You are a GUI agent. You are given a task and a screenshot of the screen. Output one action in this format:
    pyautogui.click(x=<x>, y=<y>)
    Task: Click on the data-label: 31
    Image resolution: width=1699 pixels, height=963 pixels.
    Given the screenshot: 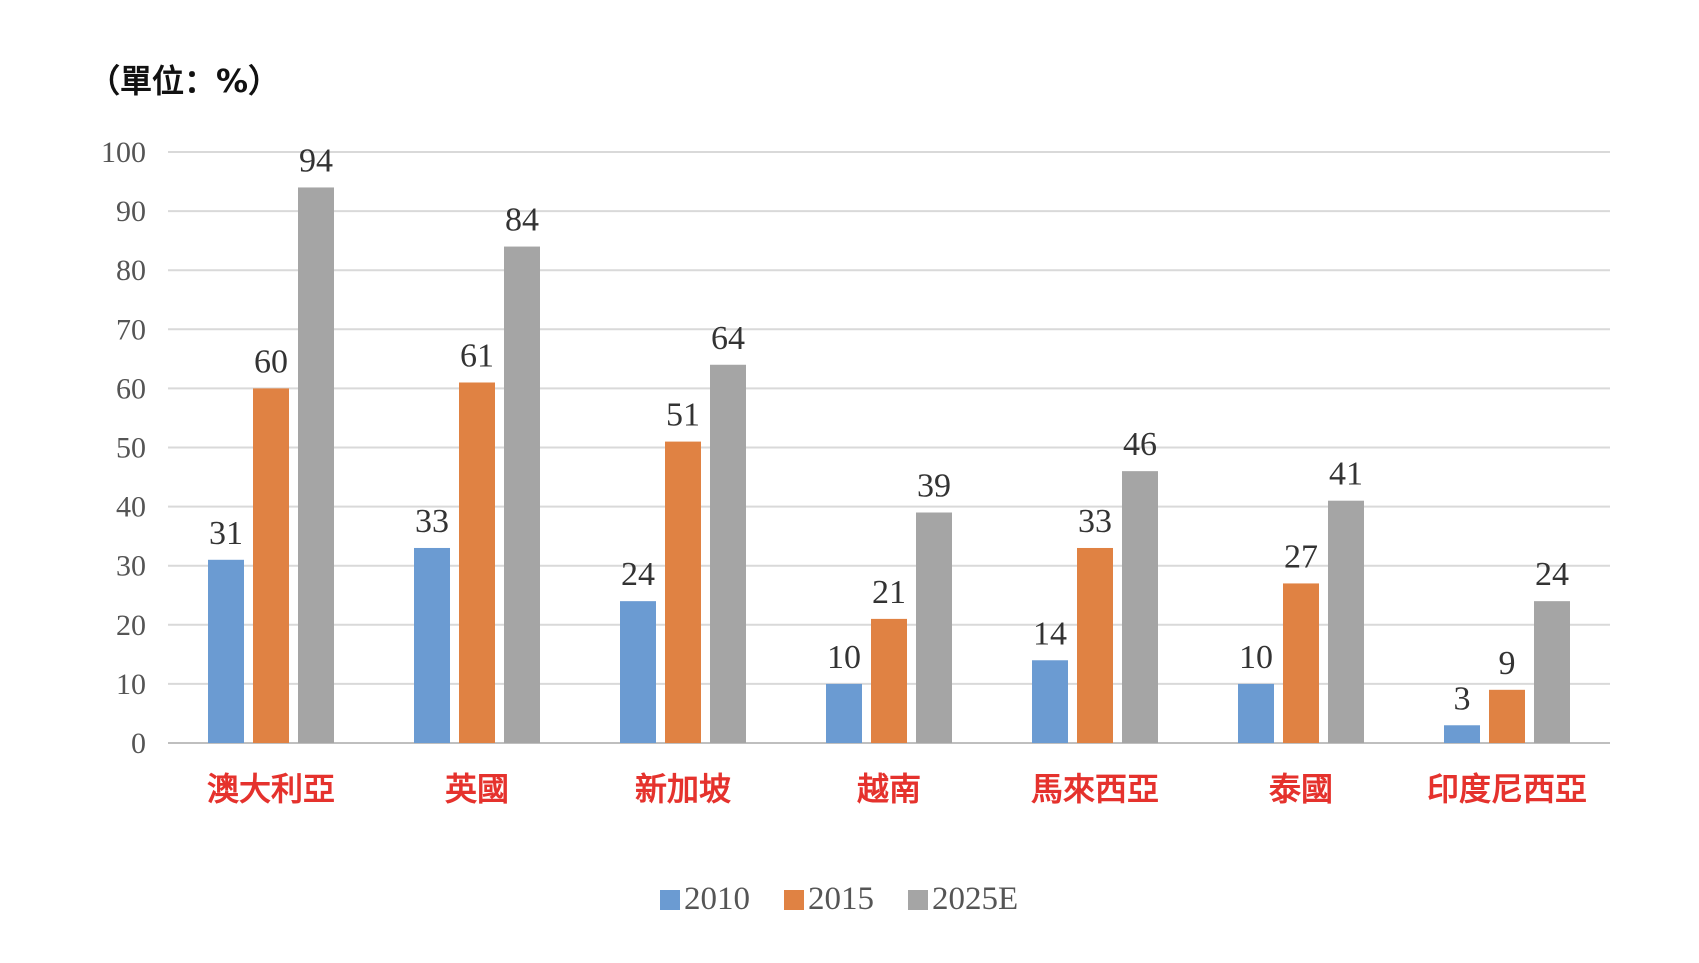 What is the action you would take?
    pyautogui.click(x=226, y=533)
    